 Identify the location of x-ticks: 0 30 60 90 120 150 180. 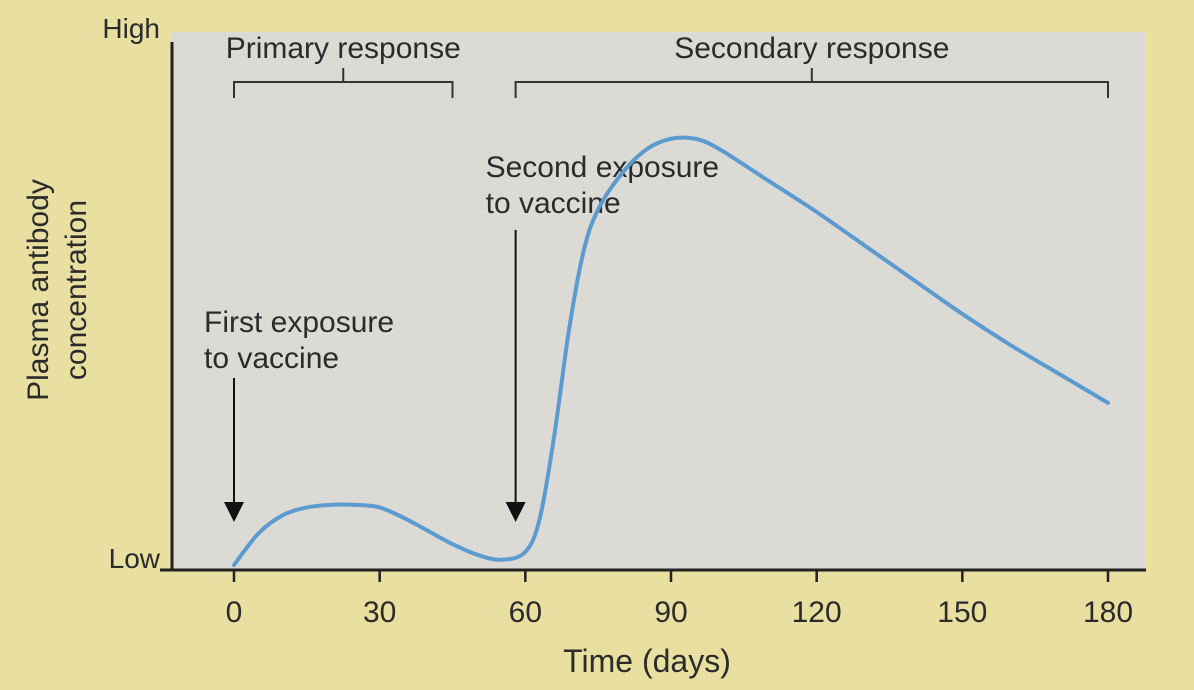
(679, 599).